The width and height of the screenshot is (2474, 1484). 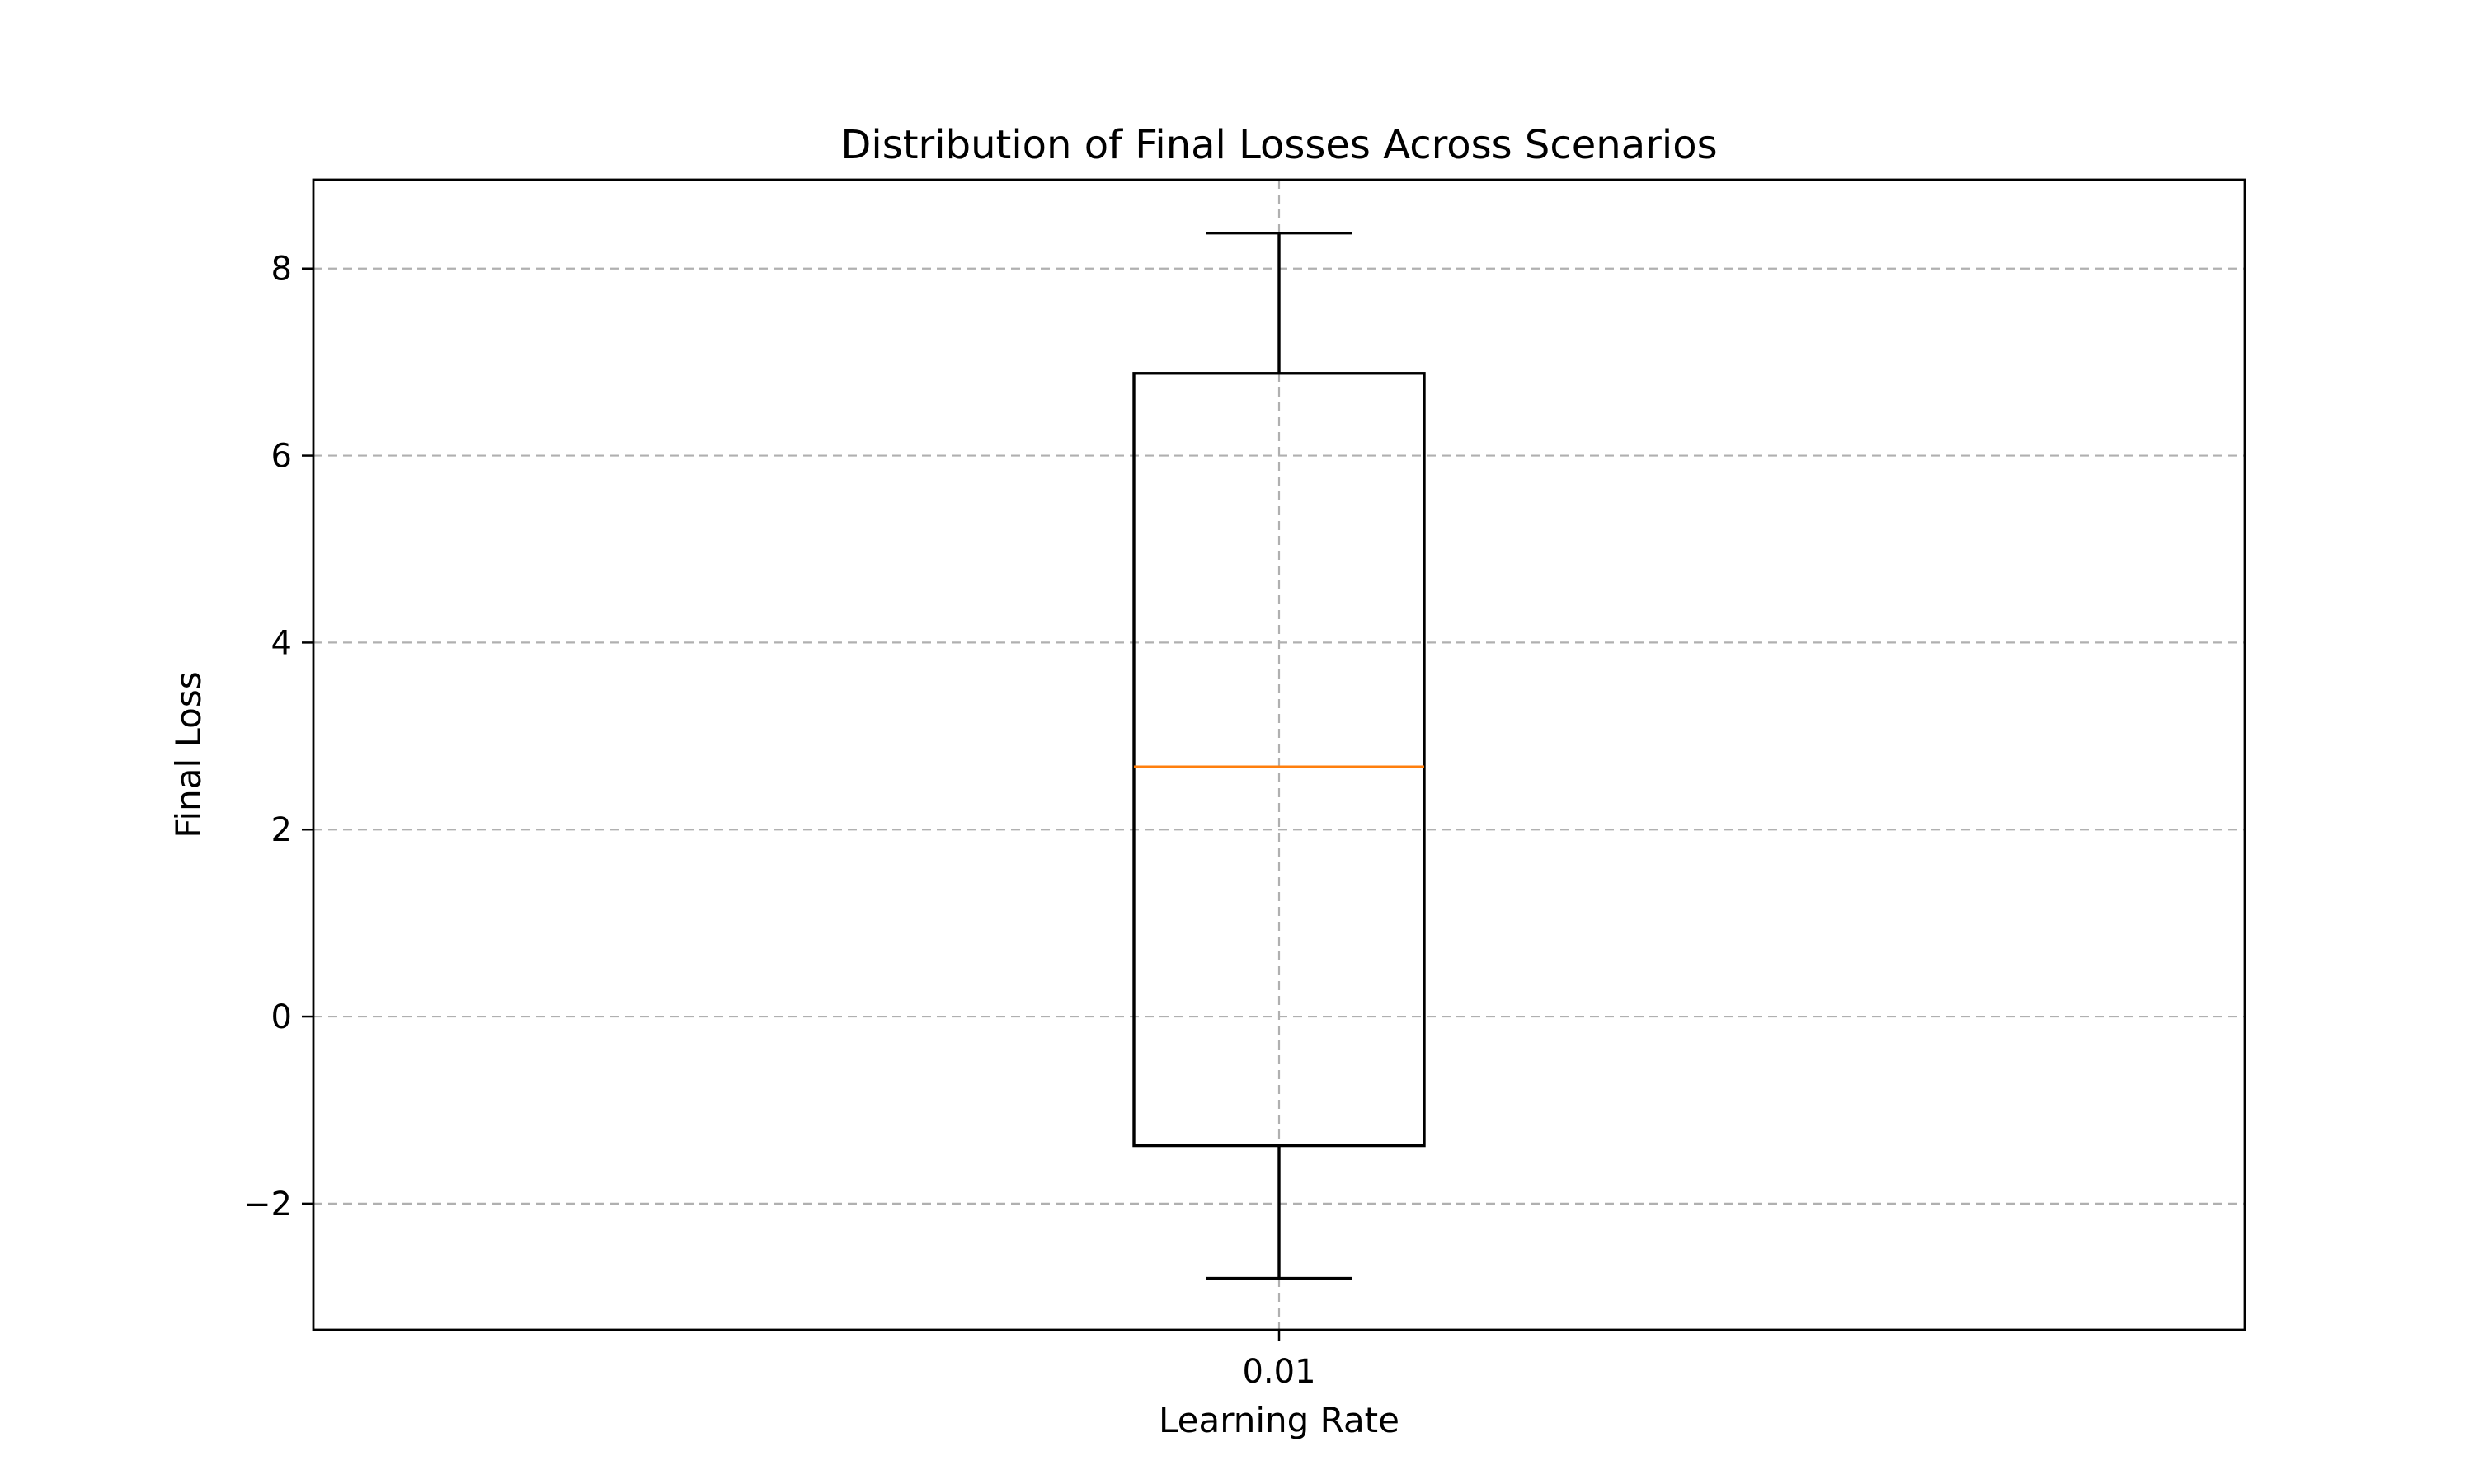 What do you see at coordinates (1278, 1372) in the screenshot?
I see `x-tick-label: 0.01` at bounding box center [1278, 1372].